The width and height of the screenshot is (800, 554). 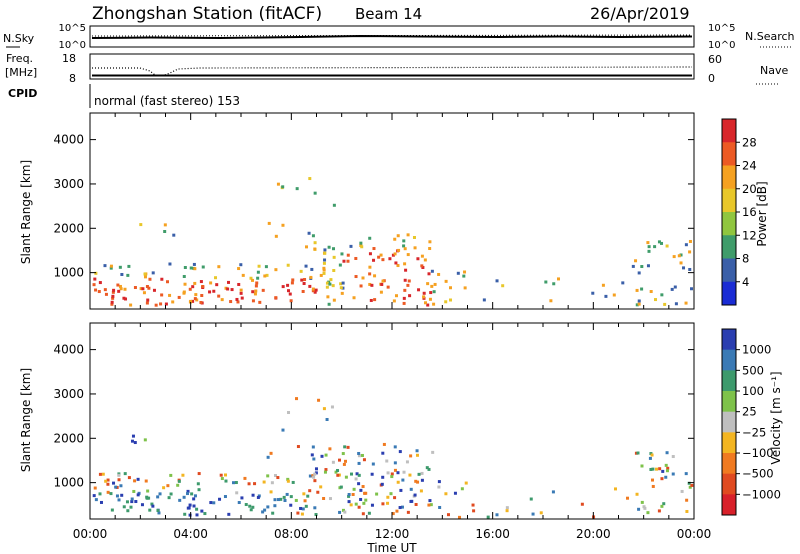 What do you see at coordinates (392, 534) in the screenshot?
I see `time-tick-label: 12:00` at bounding box center [392, 534].